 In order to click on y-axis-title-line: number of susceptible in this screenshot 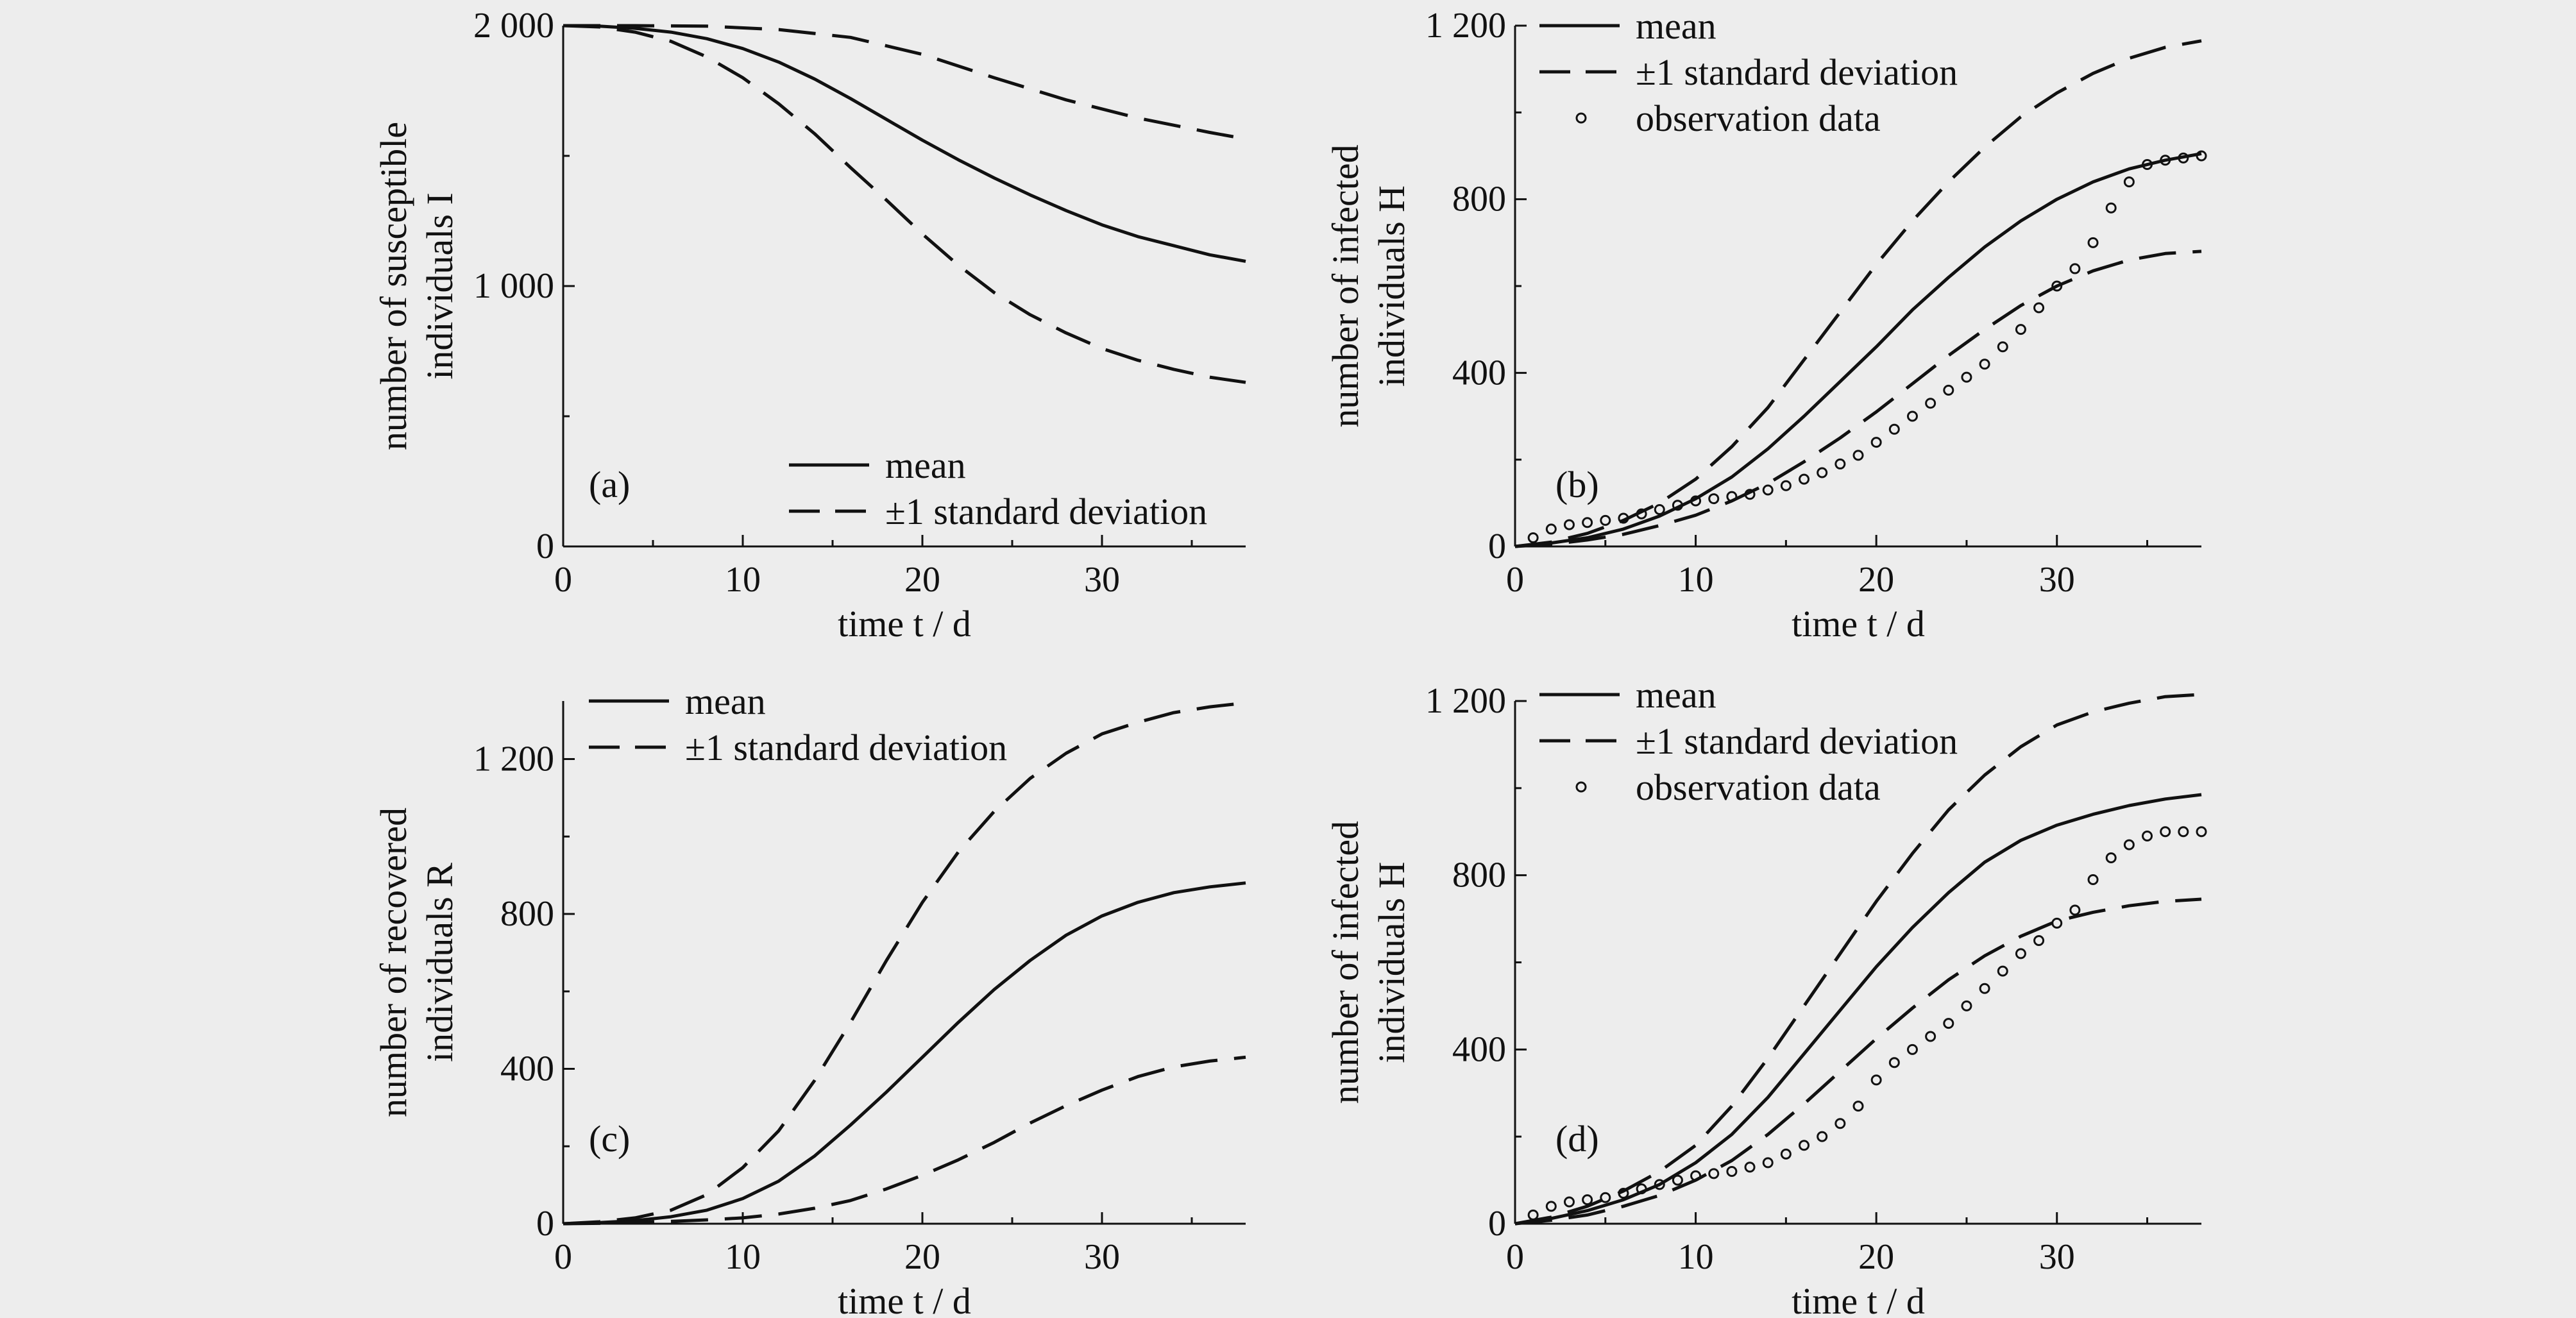, I will do `click(393, 286)`.